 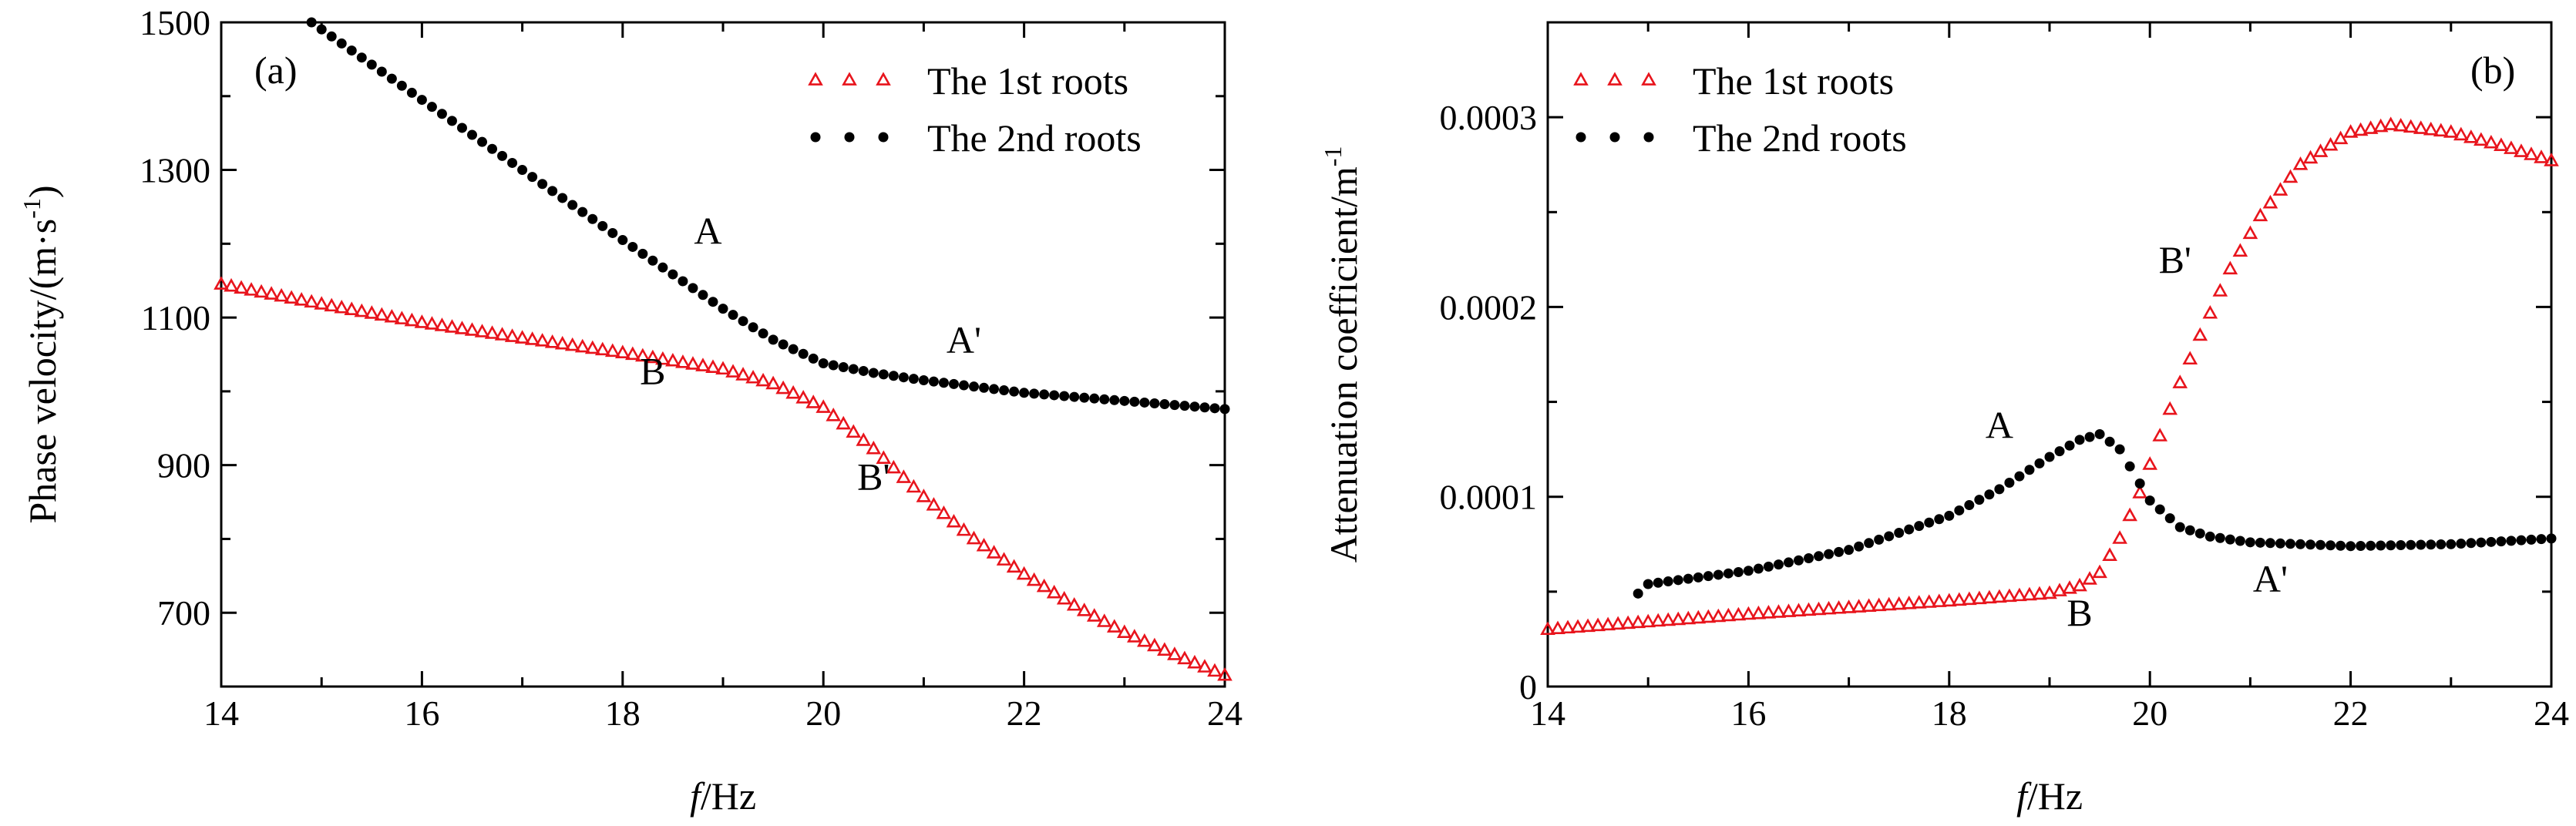 What do you see at coordinates (221, 713) in the screenshot?
I see `x-tick-label: 14` at bounding box center [221, 713].